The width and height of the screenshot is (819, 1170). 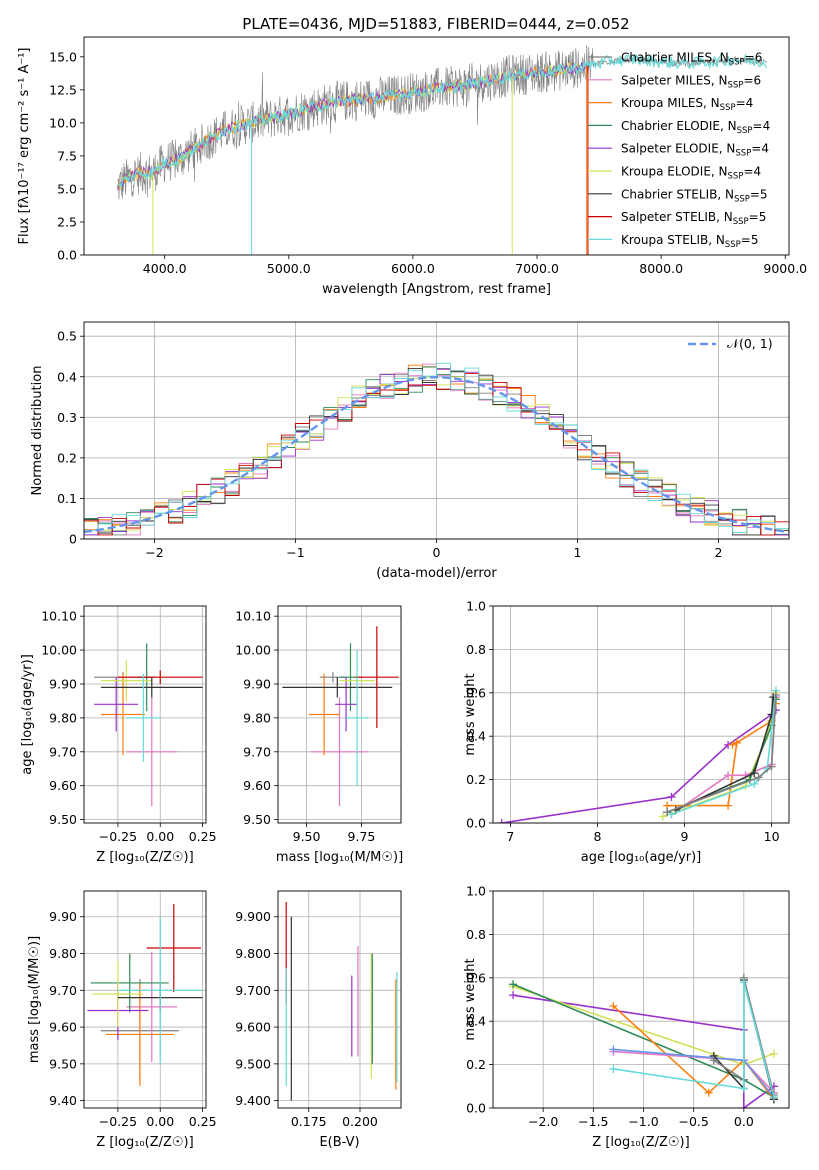 I want to click on age_vs_mass-ytick-label: 9.80, so click(x=257, y=717).